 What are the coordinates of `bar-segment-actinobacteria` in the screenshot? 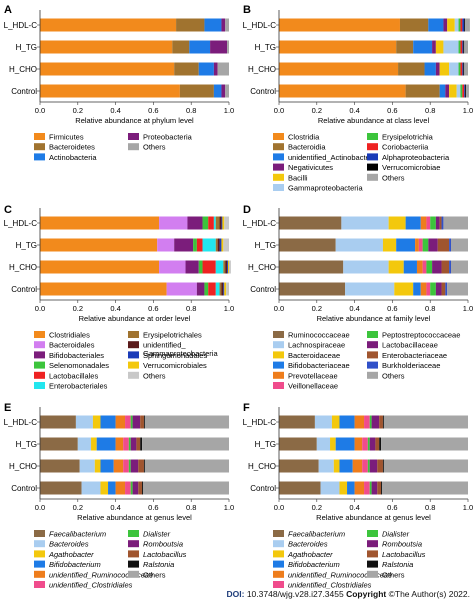 It's located at (217, 91).